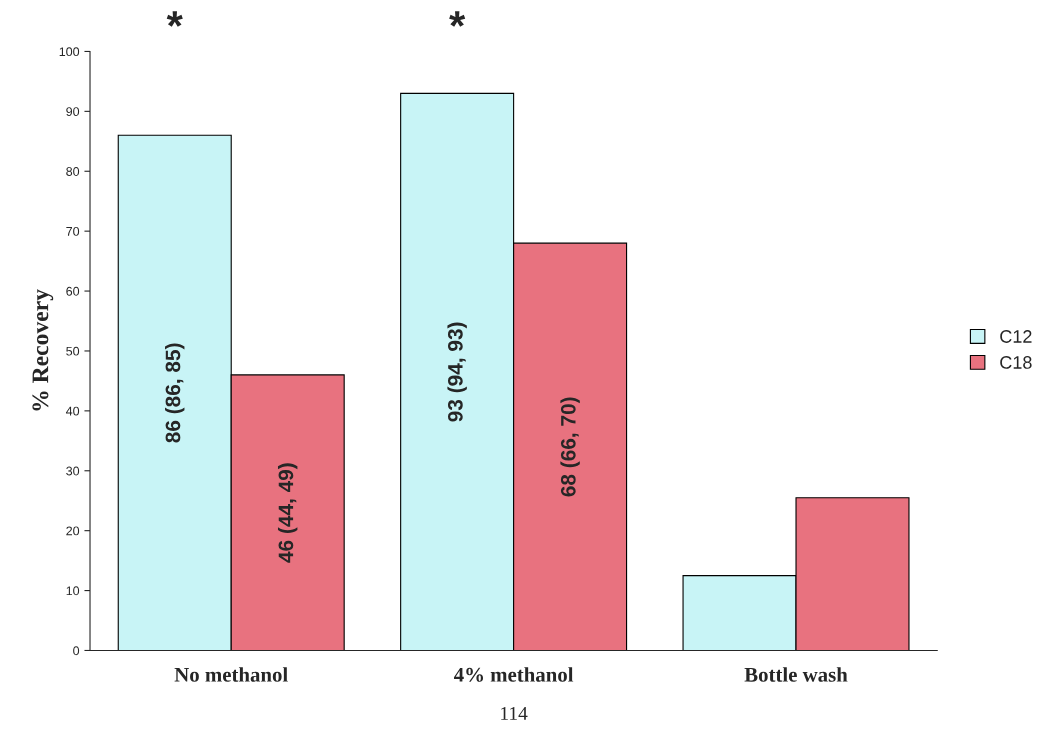  Describe the element at coordinates (73, 291) in the screenshot. I see `y-tick-label: 60` at that location.